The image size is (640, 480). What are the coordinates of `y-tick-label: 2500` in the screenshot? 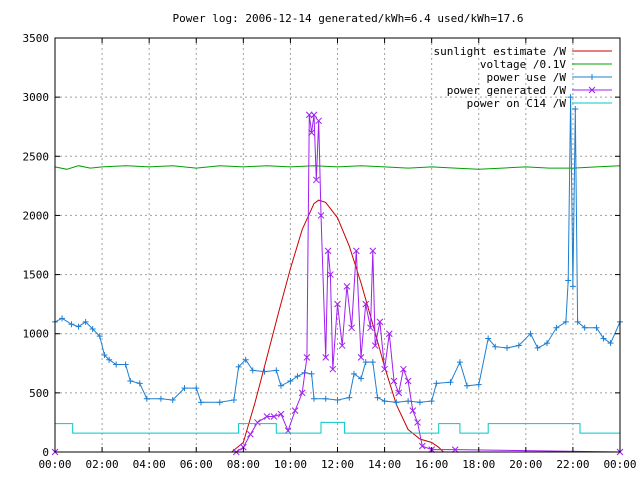 It's located at (36, 156).